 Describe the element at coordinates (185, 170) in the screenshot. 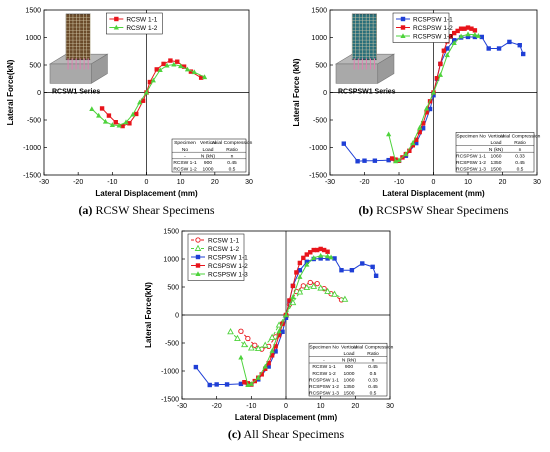

I see `table-cell: RCSW 1-2` at that location.